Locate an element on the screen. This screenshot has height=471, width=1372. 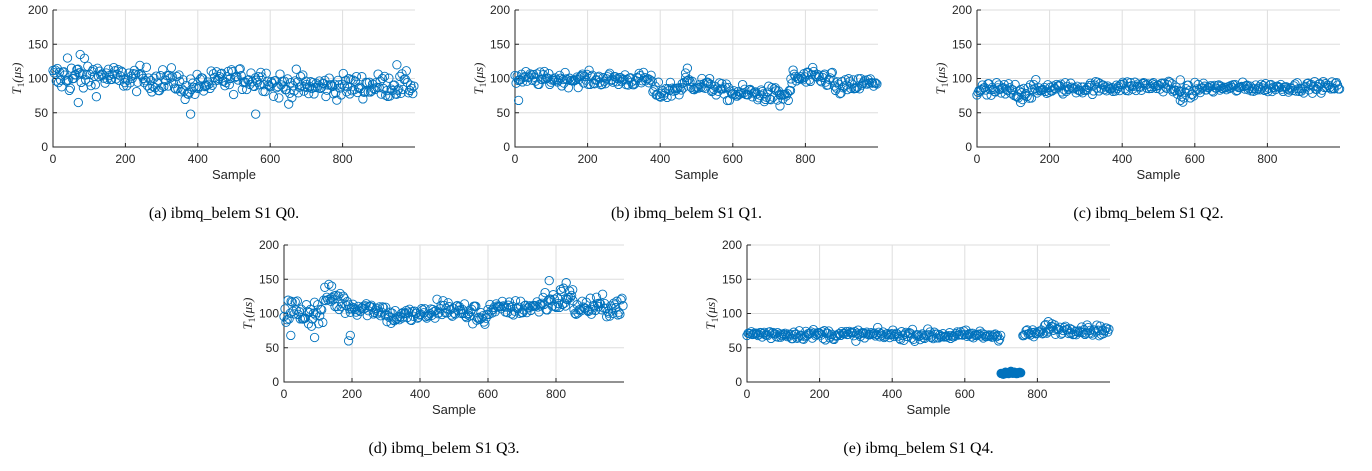
x-tick-label: 600 is located at coordinates (965, 394).